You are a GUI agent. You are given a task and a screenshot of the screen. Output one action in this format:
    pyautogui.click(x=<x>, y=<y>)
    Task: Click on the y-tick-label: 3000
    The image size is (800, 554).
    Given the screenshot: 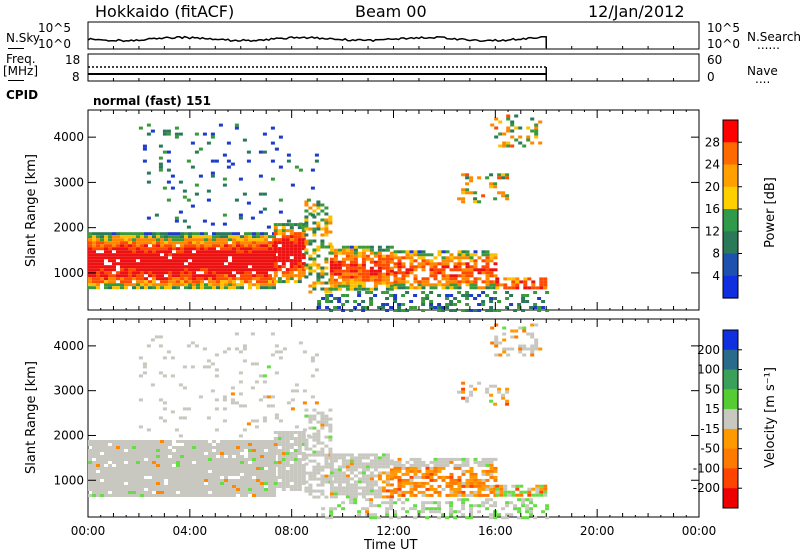 What is the action you would take?
    pyautogui.click(x=68, y=391)
    